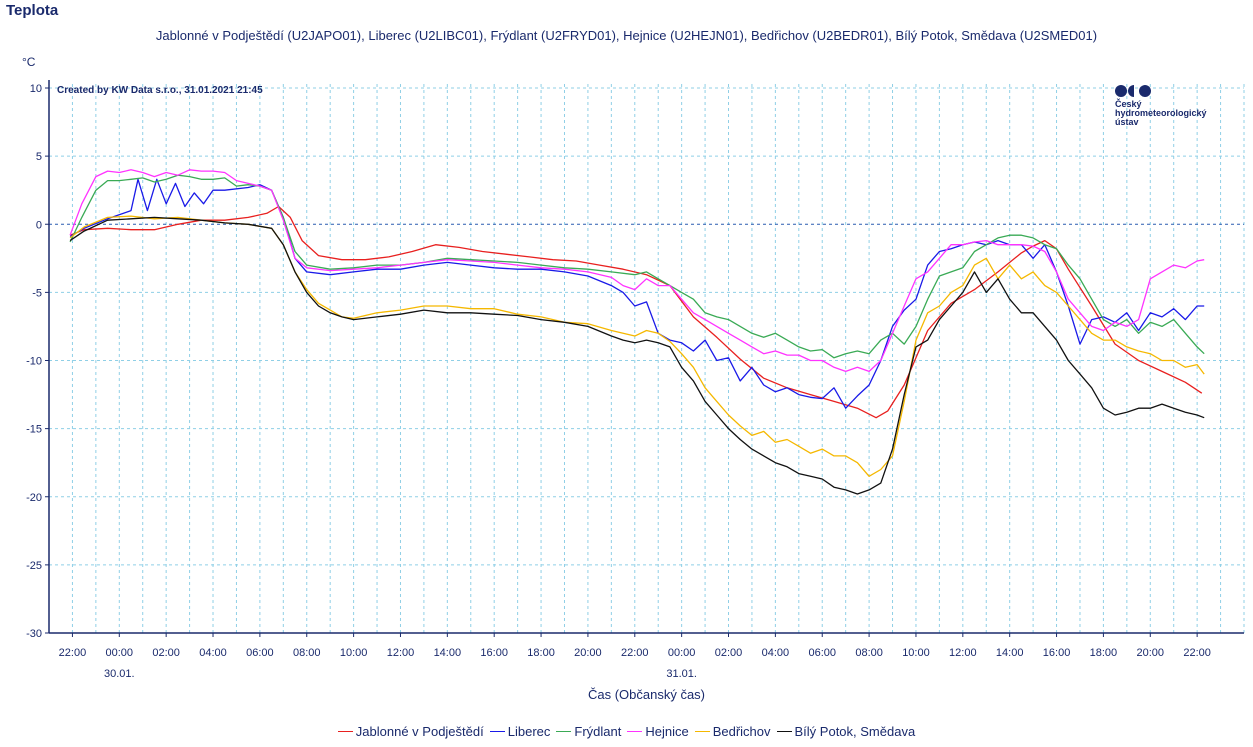 The height and width of the screenshot is (747, 1253). What do you see at coordinates (529, 731) in the screenshot?
I see `legend-label: Liberec` at bounding box center [529, 731].